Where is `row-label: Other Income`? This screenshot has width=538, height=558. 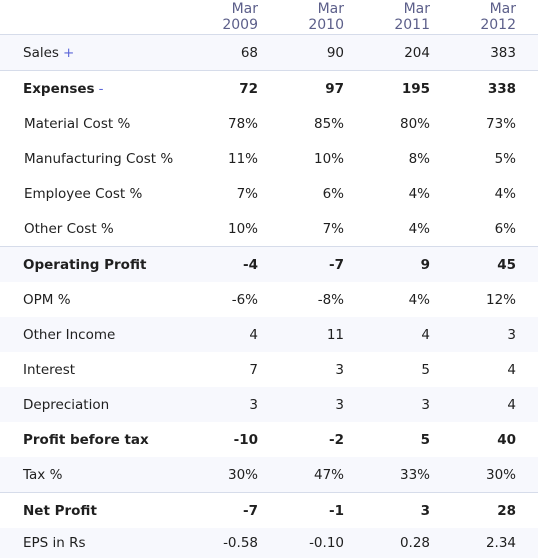 row-label: Other Income is located at coordinates (97, 334).